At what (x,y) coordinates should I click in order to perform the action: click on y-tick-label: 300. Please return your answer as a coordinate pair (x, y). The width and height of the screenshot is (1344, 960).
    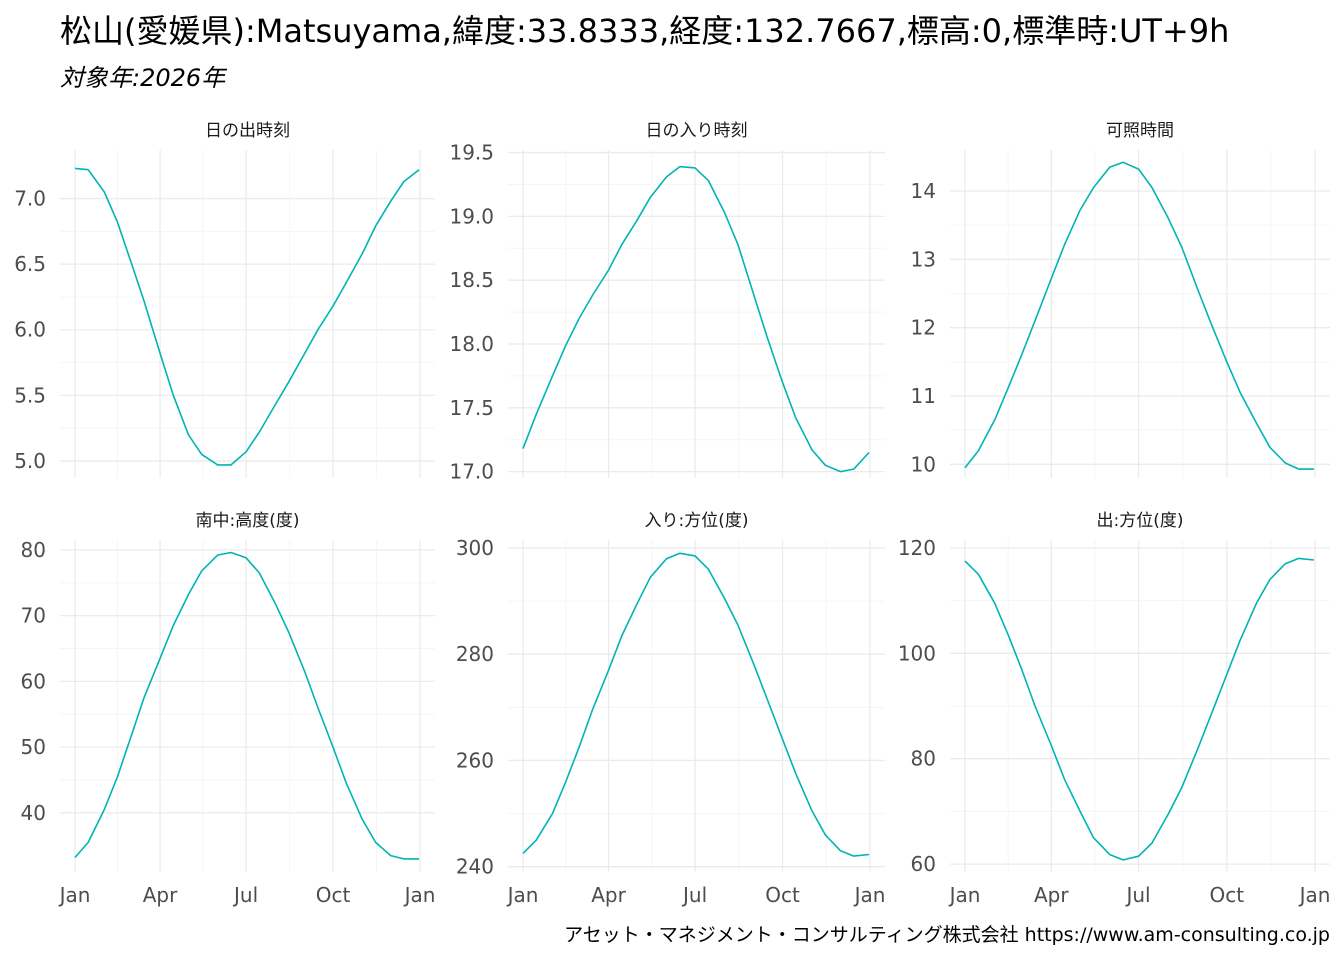
    Looking at the image, I should click on (475, 548).